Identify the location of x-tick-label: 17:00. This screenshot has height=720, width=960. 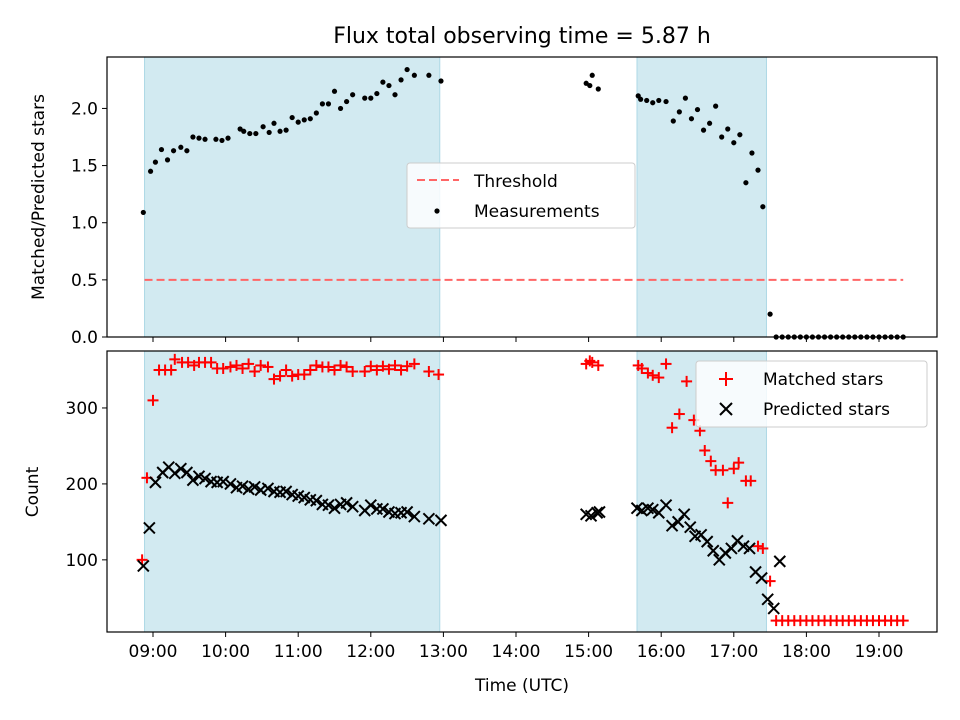
(733, 652).